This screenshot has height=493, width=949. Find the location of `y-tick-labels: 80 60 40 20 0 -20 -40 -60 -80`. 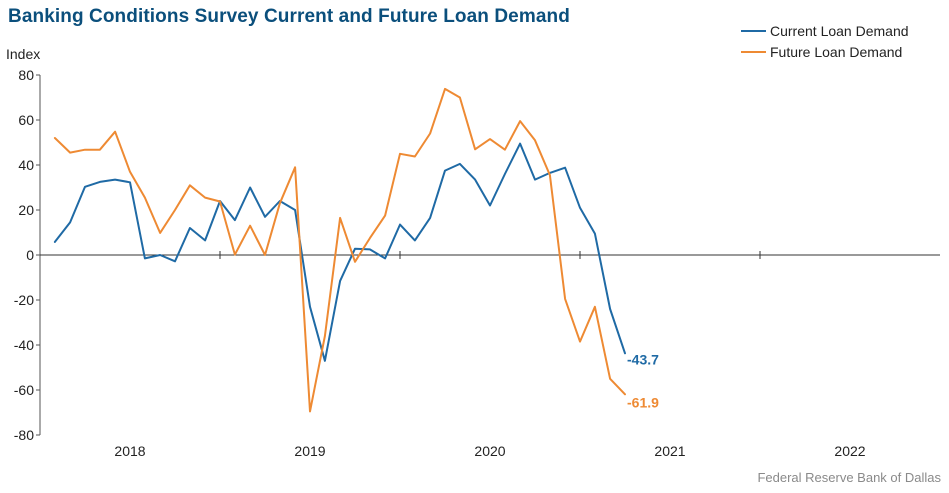

y-tick-labels: 80 60 40 20 0 -20 -40 -60 -80 is located at coordinates (27, 255).